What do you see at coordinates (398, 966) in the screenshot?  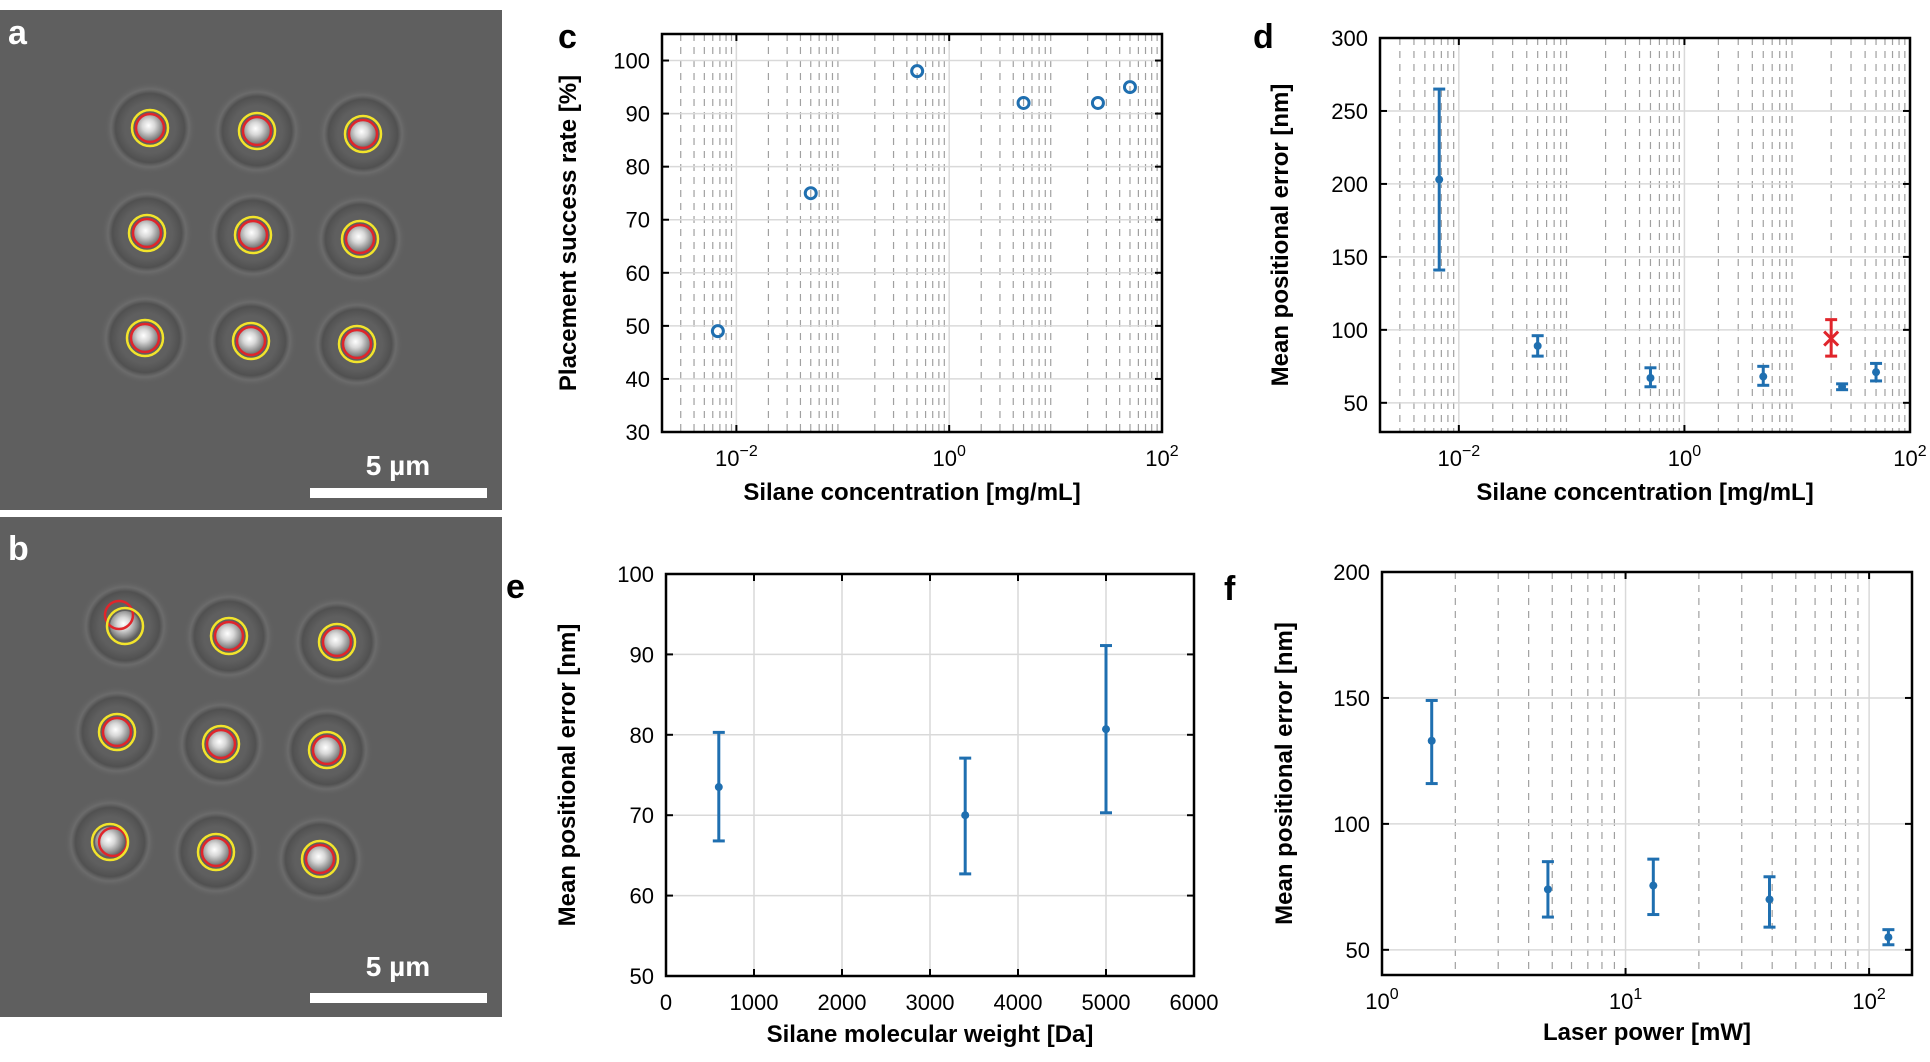 I see `scalebar-label-b: 5 µm` at bounding box center [398, 966].